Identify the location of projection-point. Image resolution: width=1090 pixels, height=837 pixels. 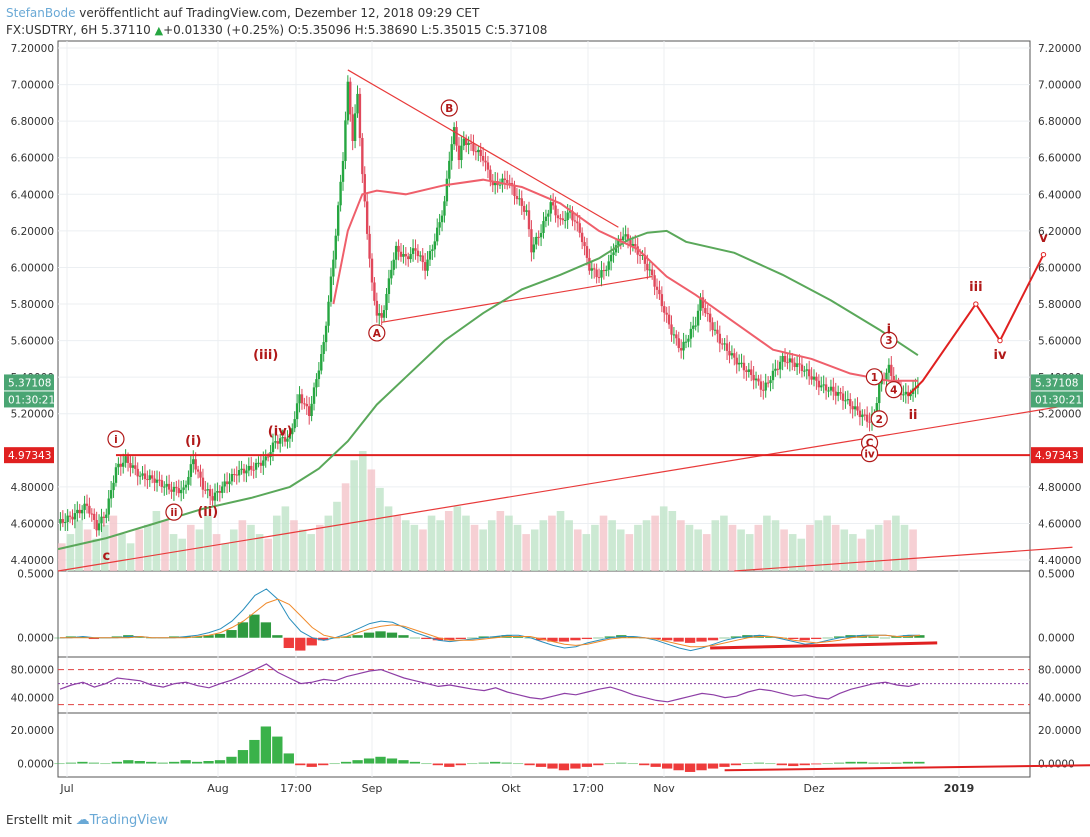
(1000, 340).